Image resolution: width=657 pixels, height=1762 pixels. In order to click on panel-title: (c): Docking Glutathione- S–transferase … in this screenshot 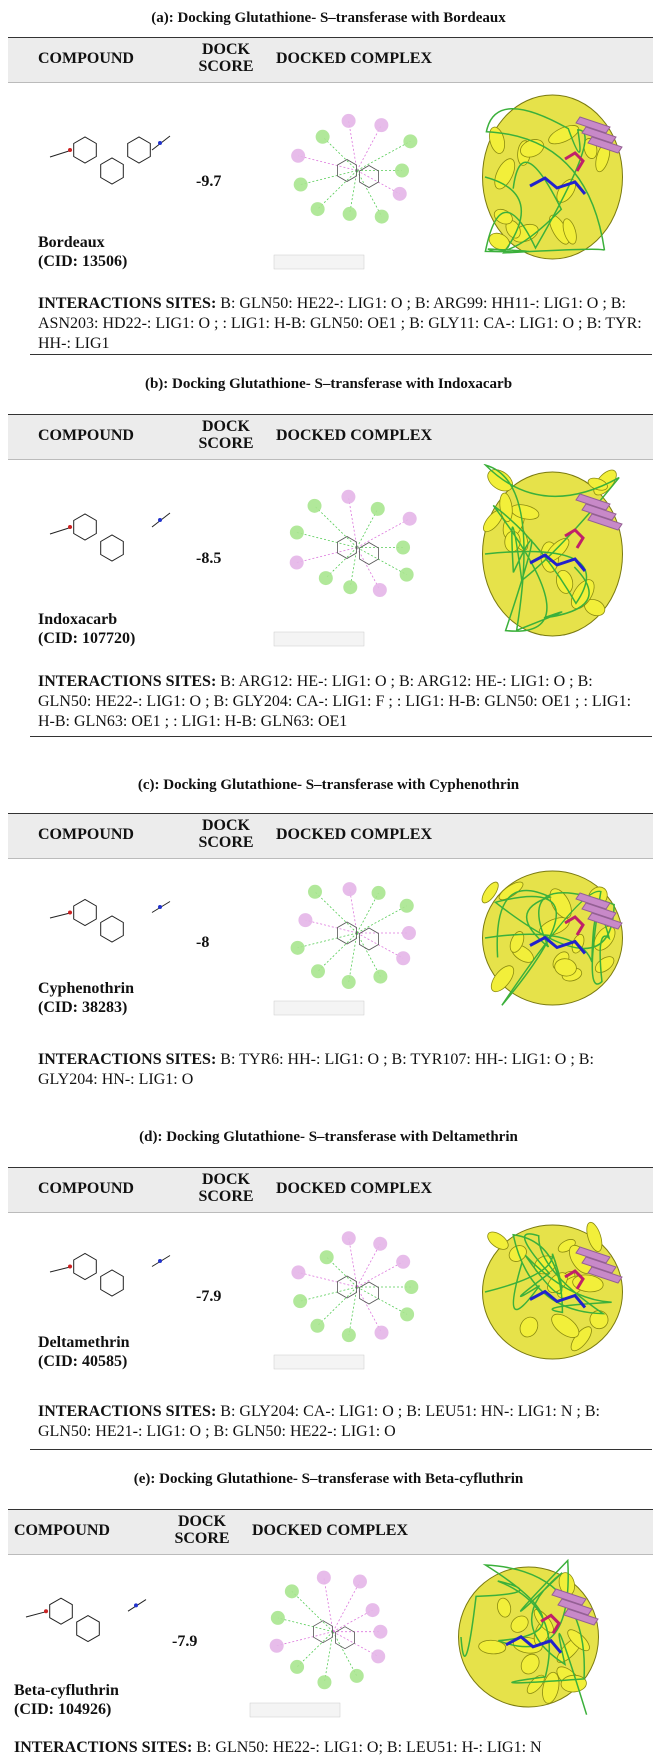, I will do `click(328, 785)`.